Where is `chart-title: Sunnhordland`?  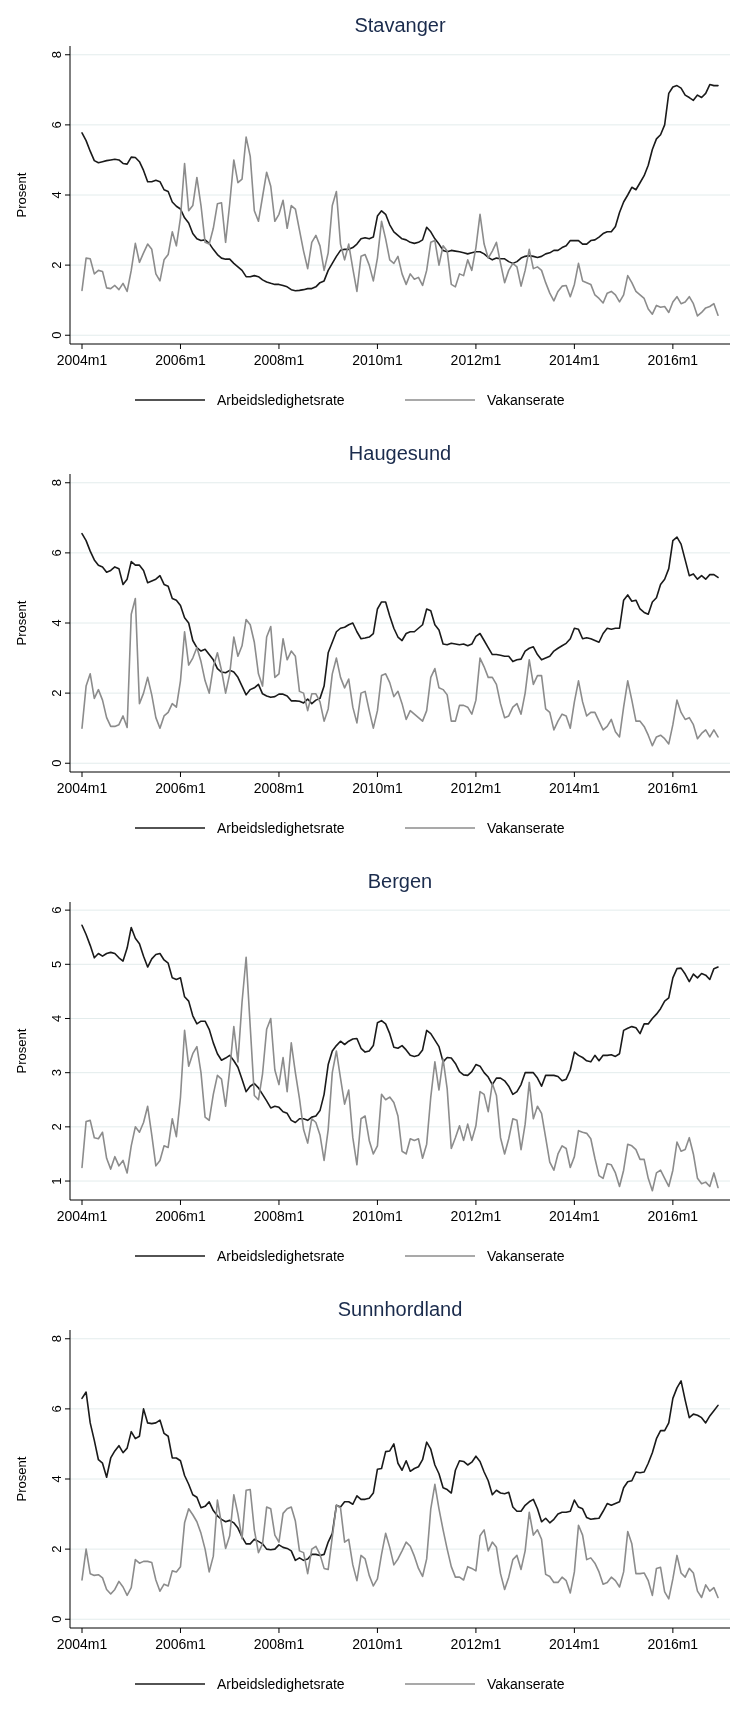
chart-title: Sunnhordland is located at coordinates (400, 1309).